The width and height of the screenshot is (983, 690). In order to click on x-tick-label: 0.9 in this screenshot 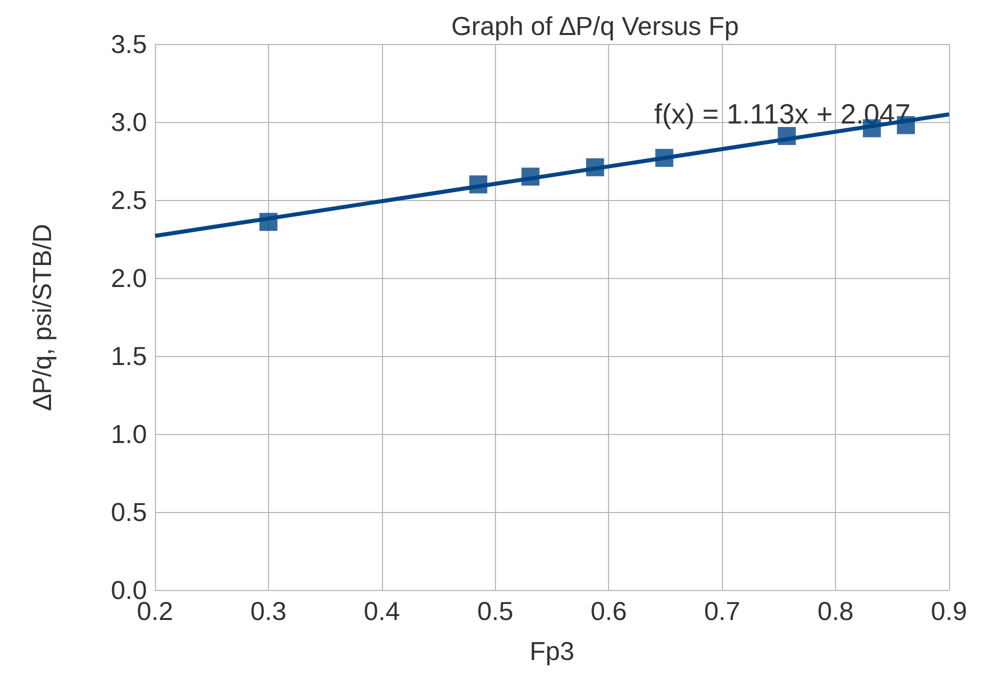, I will do `click(949, 611)`.